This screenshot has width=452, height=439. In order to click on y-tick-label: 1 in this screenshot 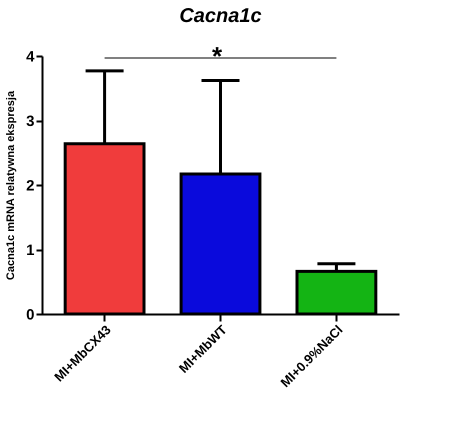, I will do `click(30, 250)`.